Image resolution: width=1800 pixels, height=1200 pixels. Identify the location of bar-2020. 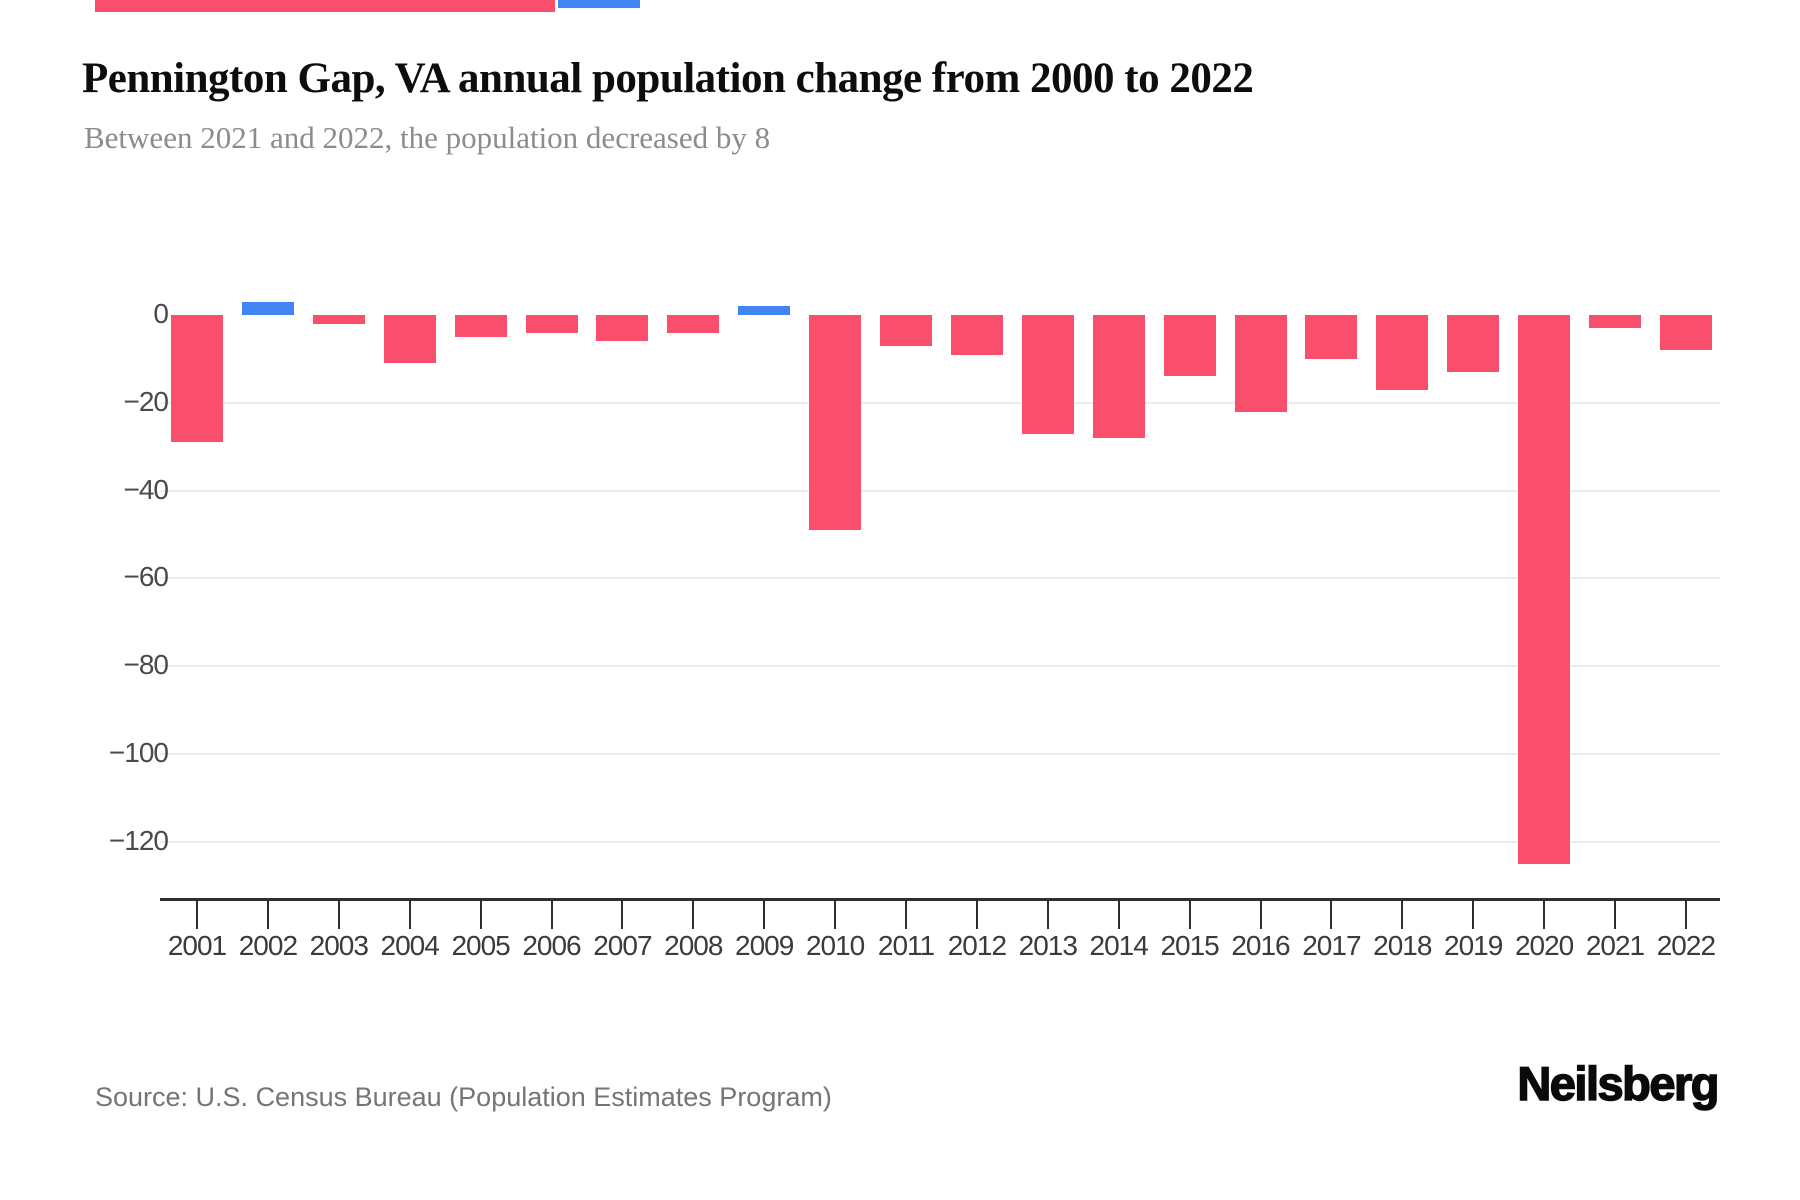
(1544, 589).